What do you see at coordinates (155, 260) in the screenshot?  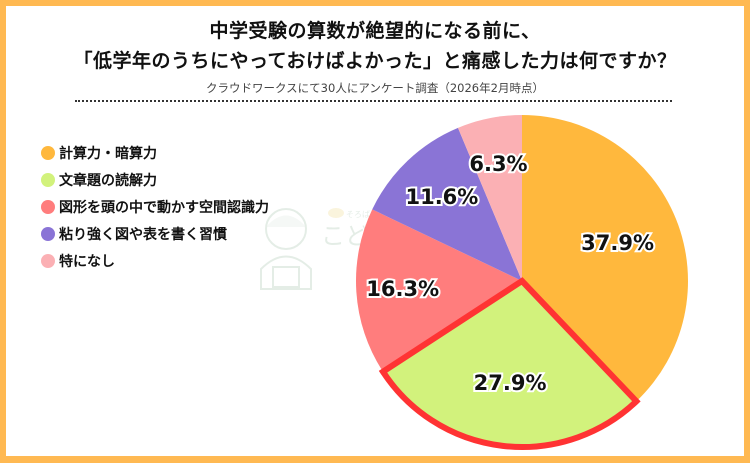 I see `legend-item-none: 特になし` at bounding box center [155, 260].